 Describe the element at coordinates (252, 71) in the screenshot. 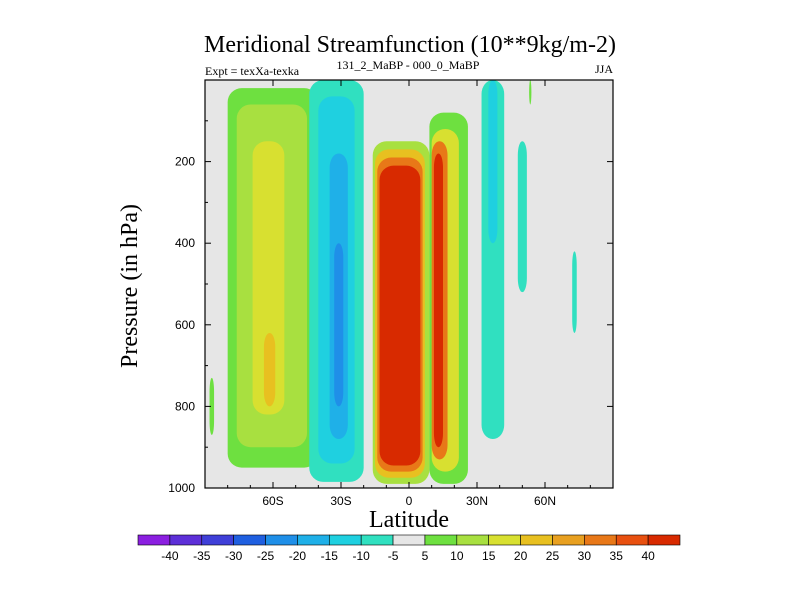

I see `experiment-label: Expt = texXa-texka` at that location.